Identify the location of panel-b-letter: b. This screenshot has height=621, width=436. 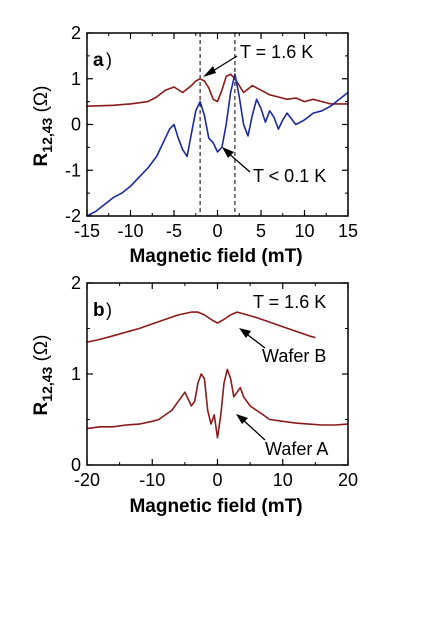
(99, 310).